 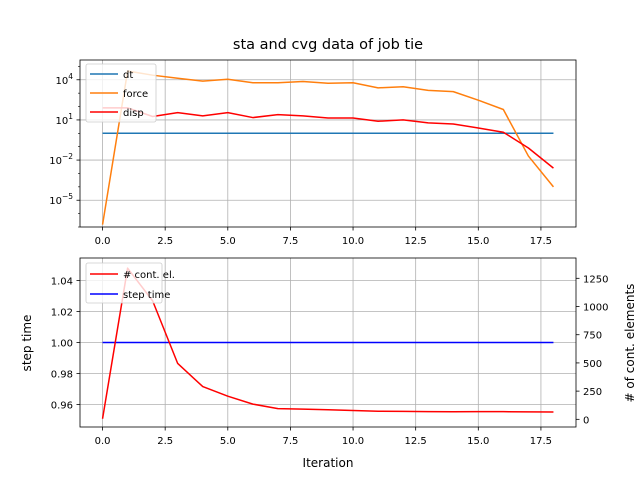 What do you see at coordinates (290, 241) in the screenshot?
I see `top-x-tick-label: 7.5` at bounding box center [290, 241].